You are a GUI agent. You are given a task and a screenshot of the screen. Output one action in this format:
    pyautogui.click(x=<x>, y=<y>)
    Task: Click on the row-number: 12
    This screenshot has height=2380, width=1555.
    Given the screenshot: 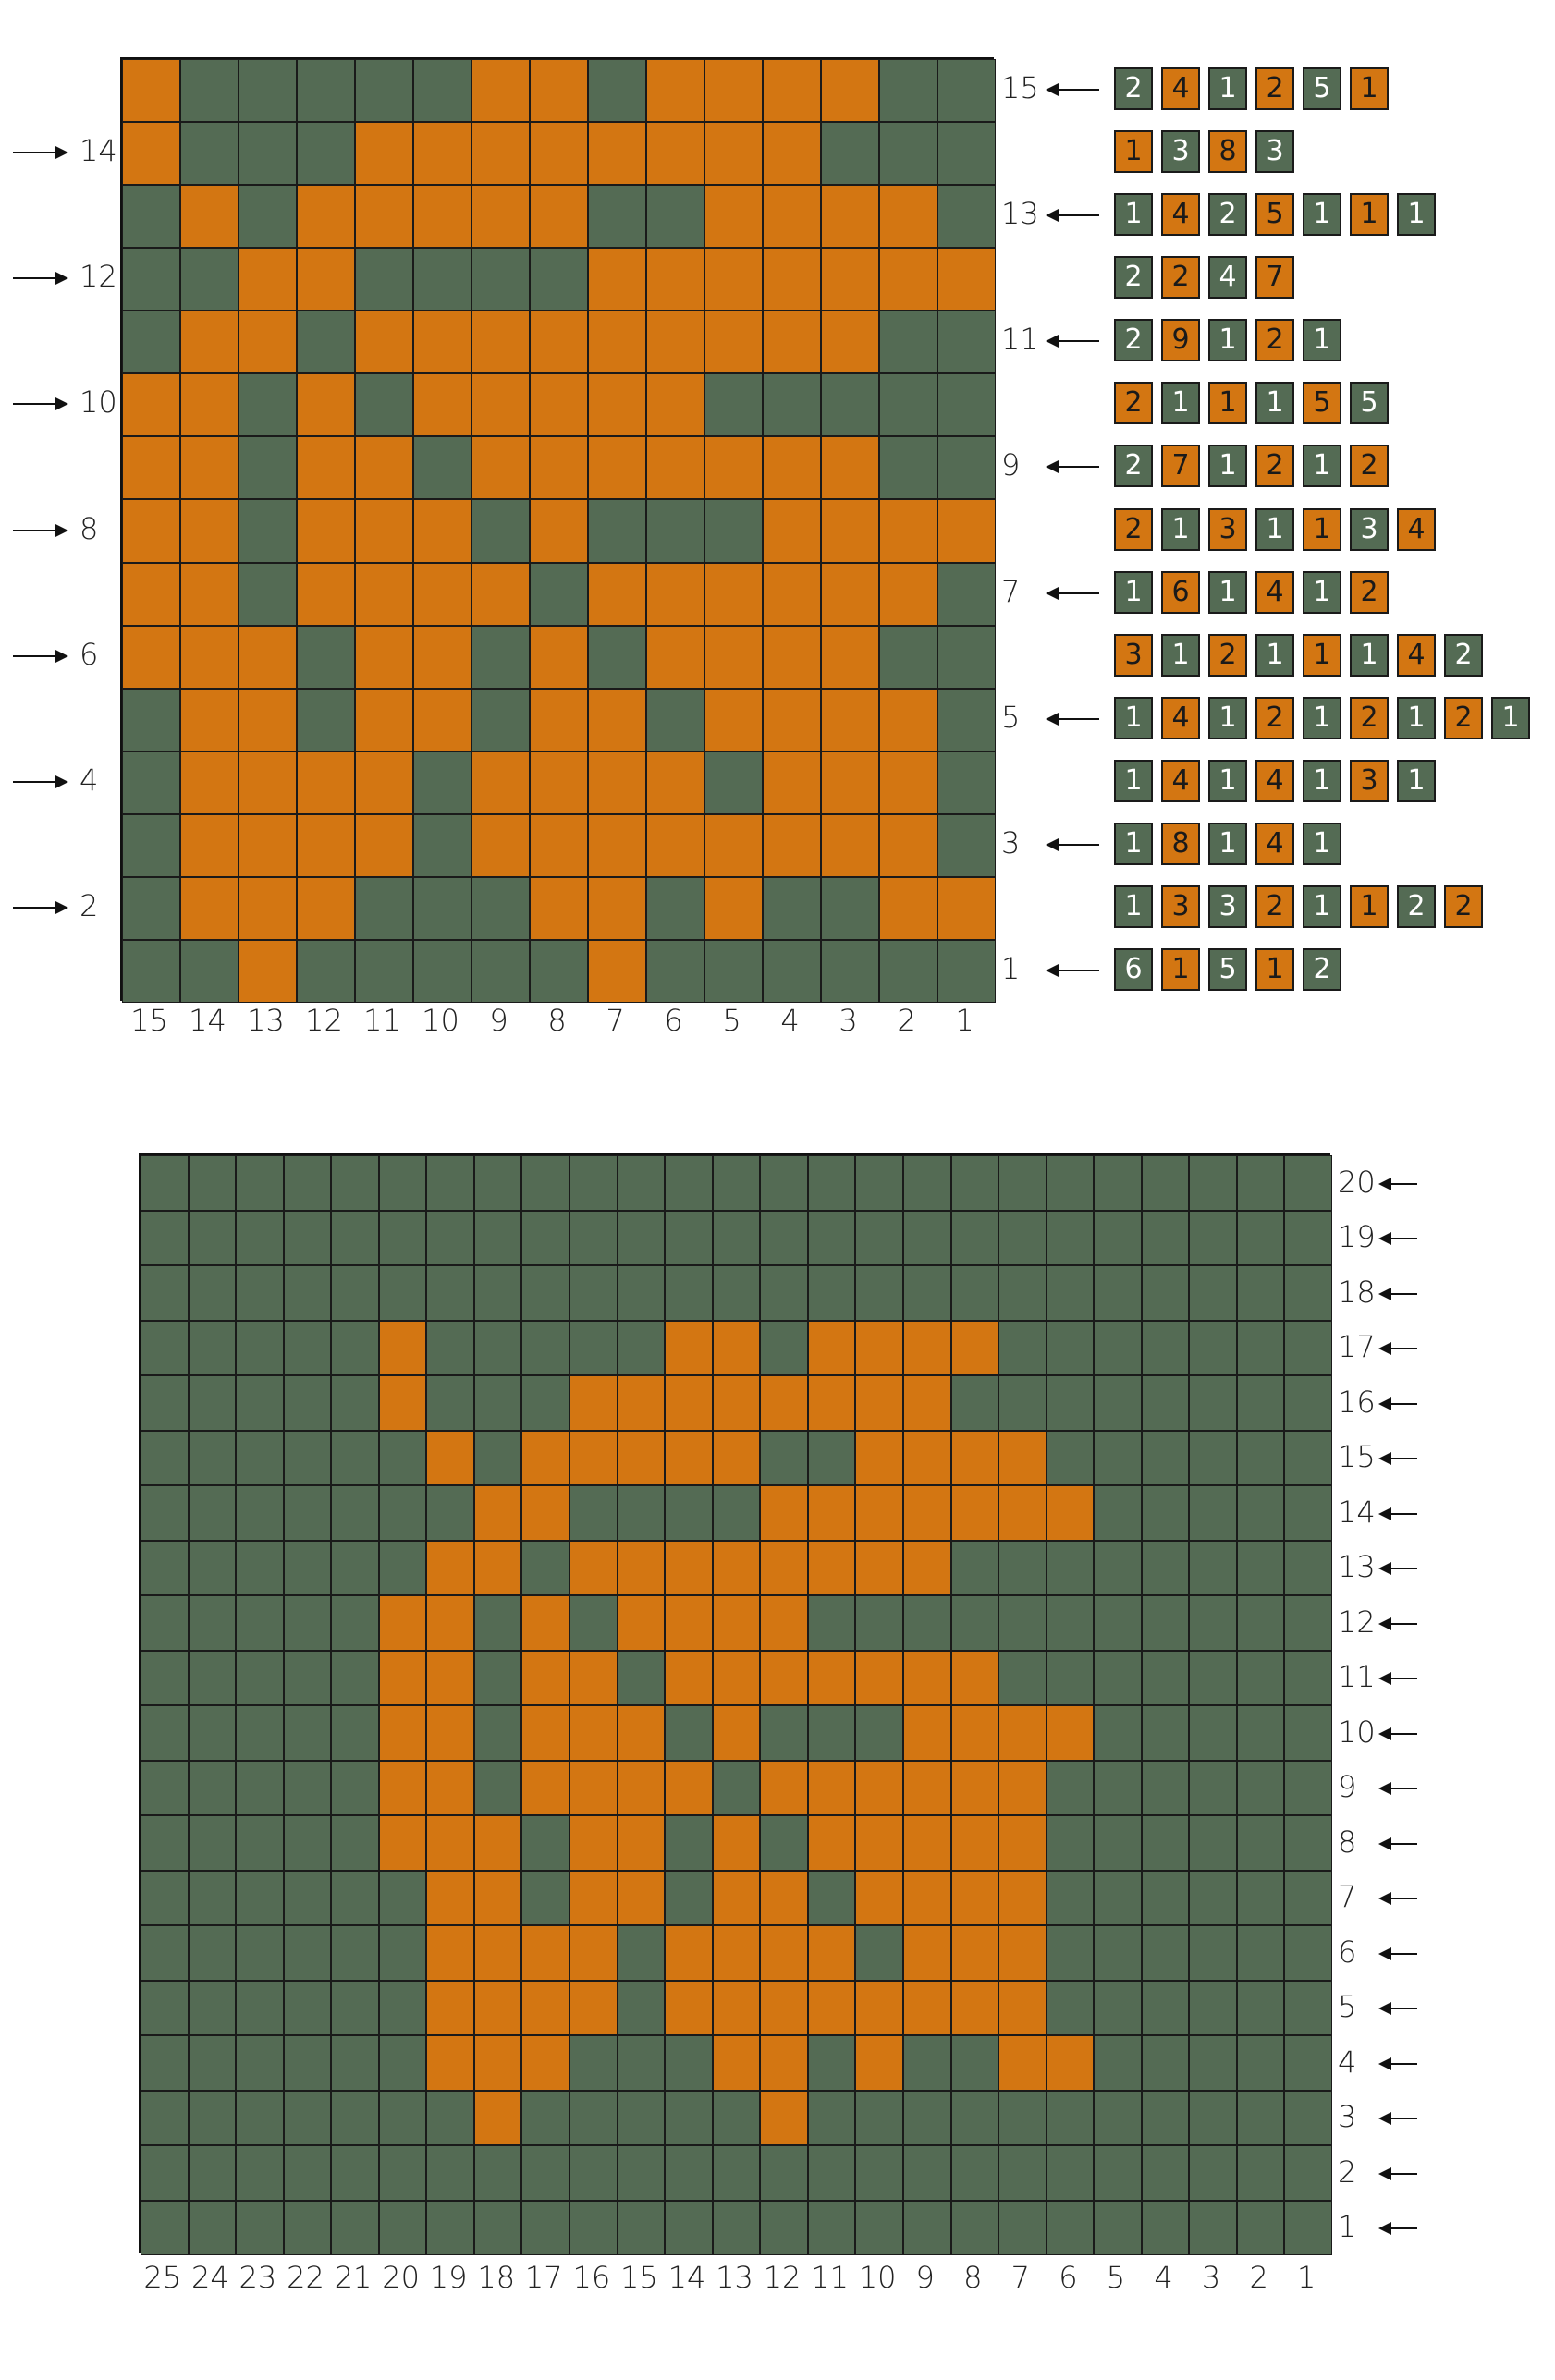 What is the action you would take?
    pyautogui.click(x=98, y=277)
    